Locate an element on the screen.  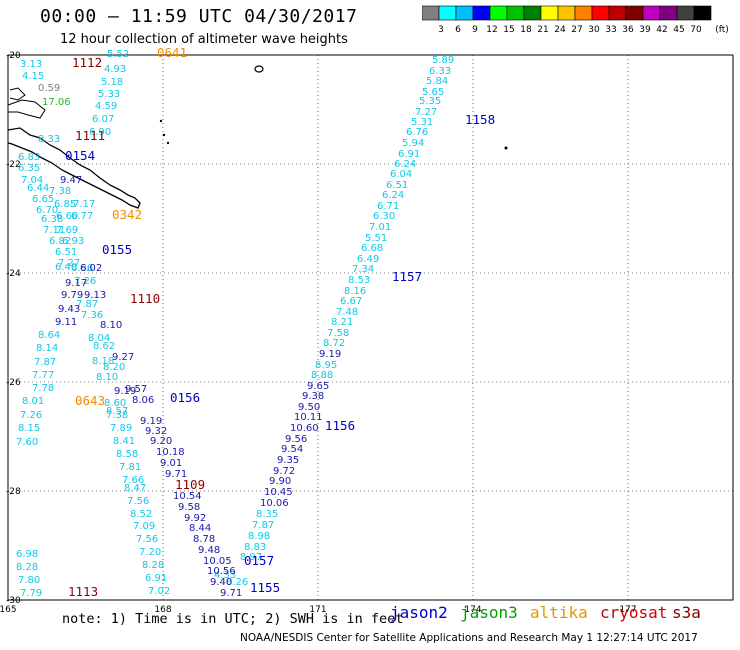
wave-height-value: 7.04 is located at coordinates (32, 180).